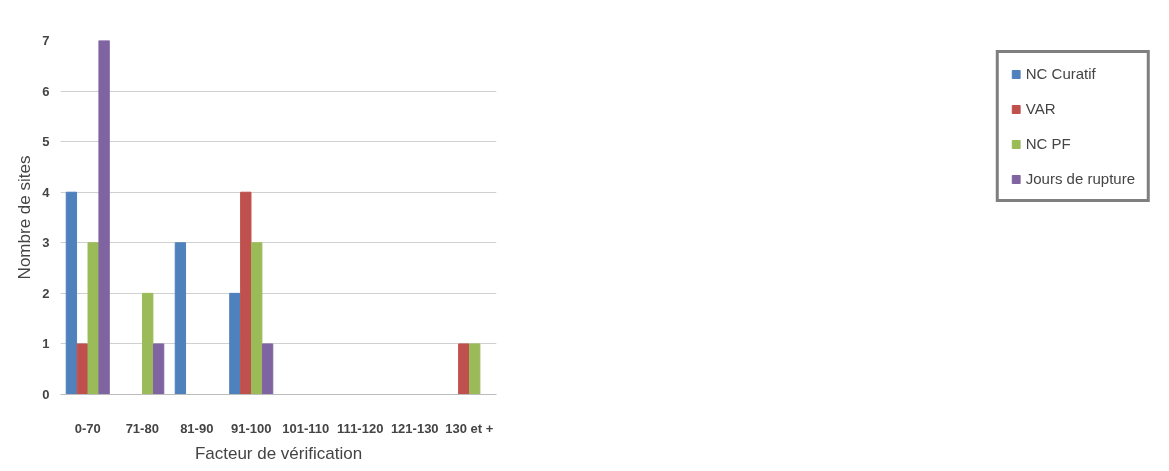 The width and height of the screenshot is (1169, 471). What do you see at coordinates (1048, 143) in the screenshot?
I see `legend-label: NC PF` at bounding box center [1048, 143].